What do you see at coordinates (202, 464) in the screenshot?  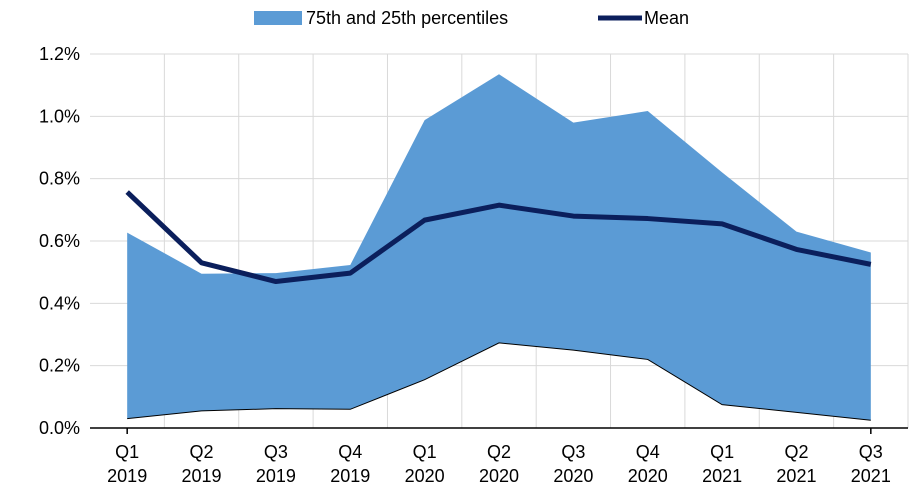 I see `x-tick-label: Q2 2019` at bounding box center [202, 464].